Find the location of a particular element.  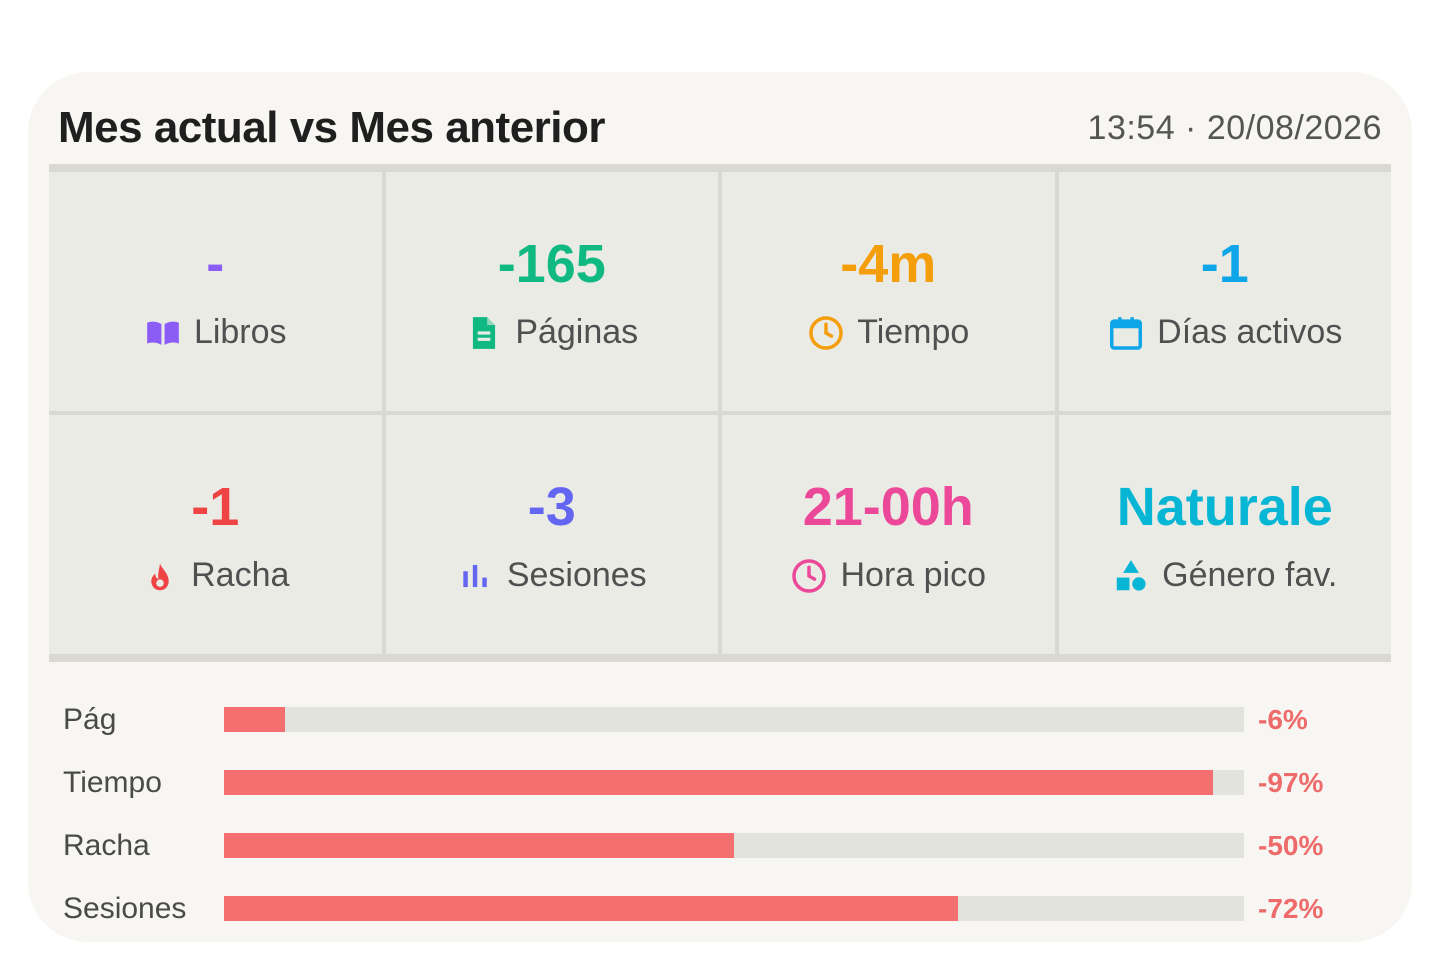

card-title: Mes actual vs Mes anterior is located at coordinates (332, 127).